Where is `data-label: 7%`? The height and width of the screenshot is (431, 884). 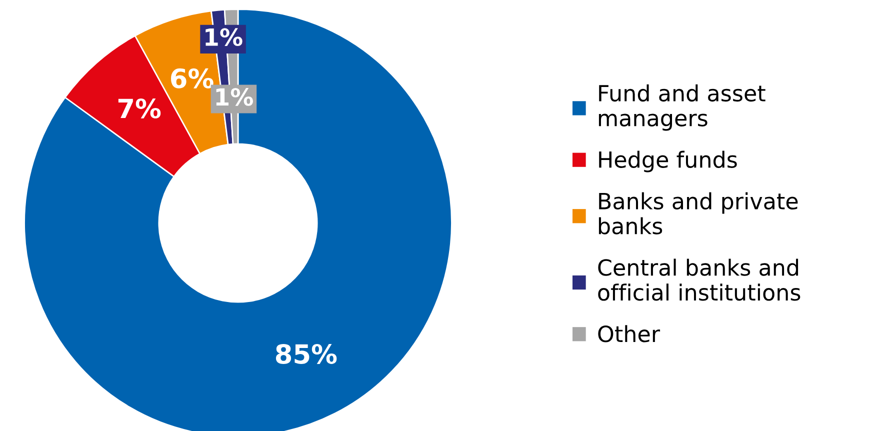 data-label: 7% is located at coordinates (139, 108).